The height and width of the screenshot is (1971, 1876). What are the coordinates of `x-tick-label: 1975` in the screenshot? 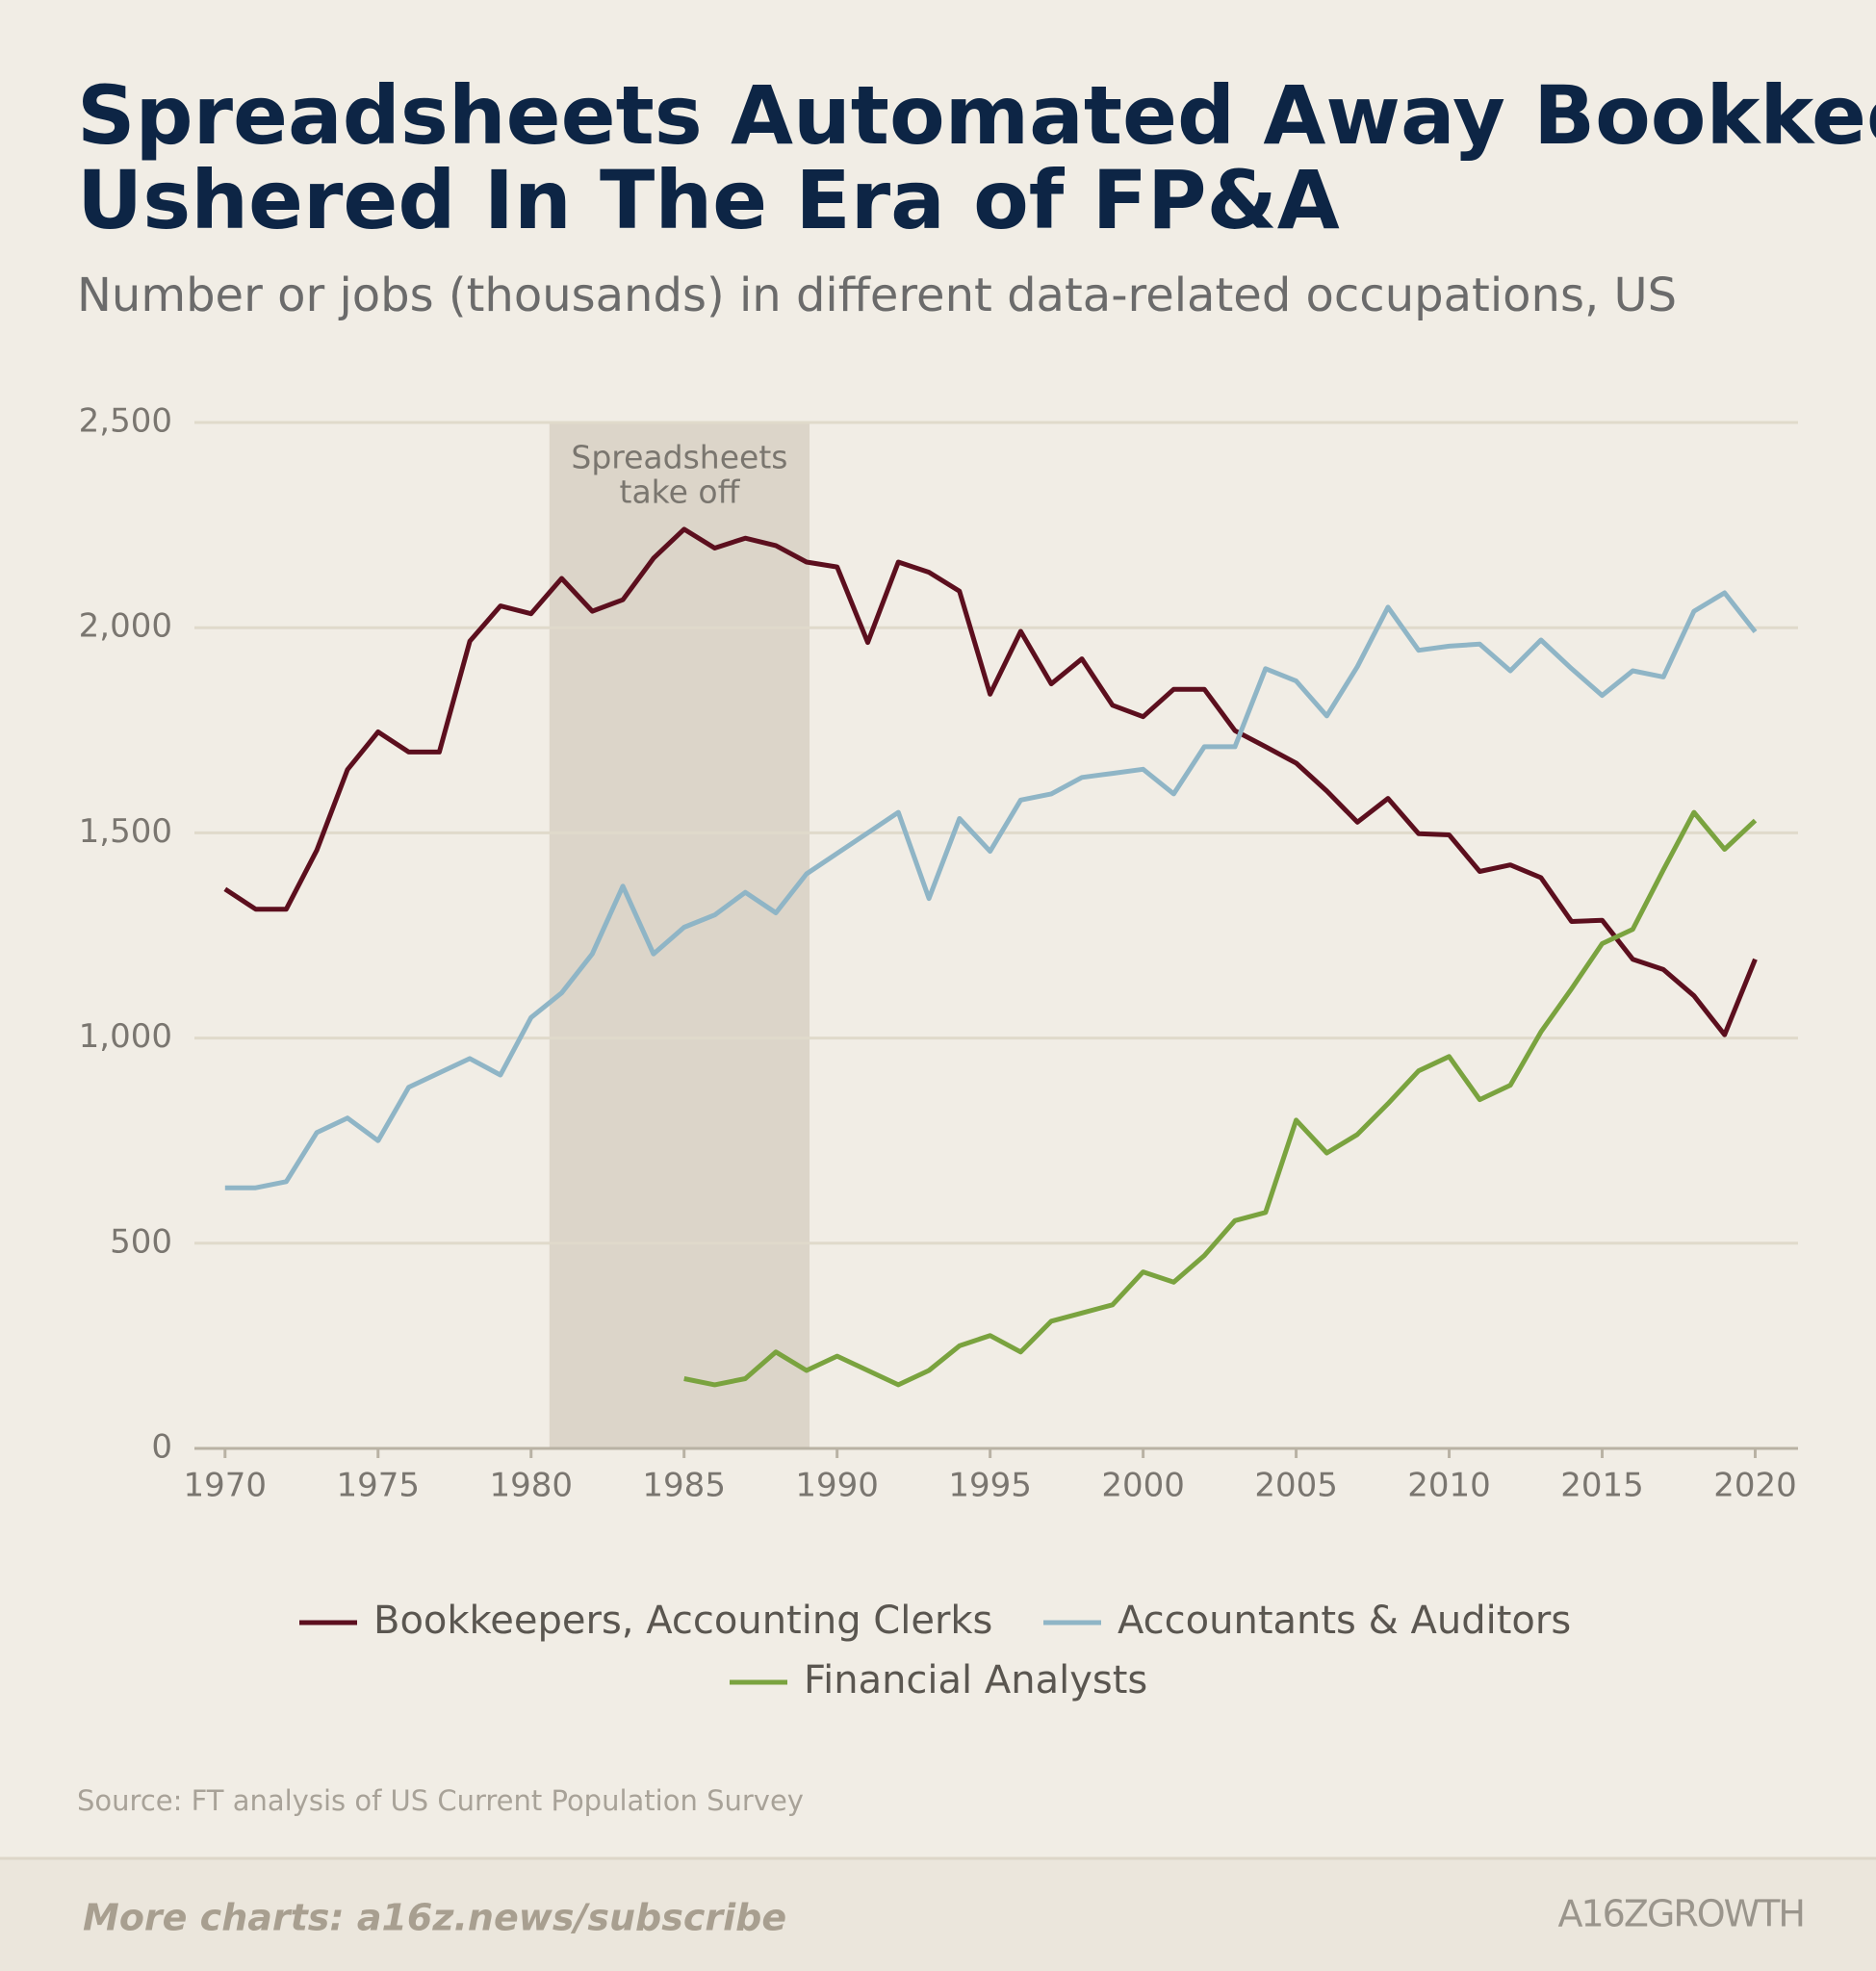 It's located at (378, 1486).